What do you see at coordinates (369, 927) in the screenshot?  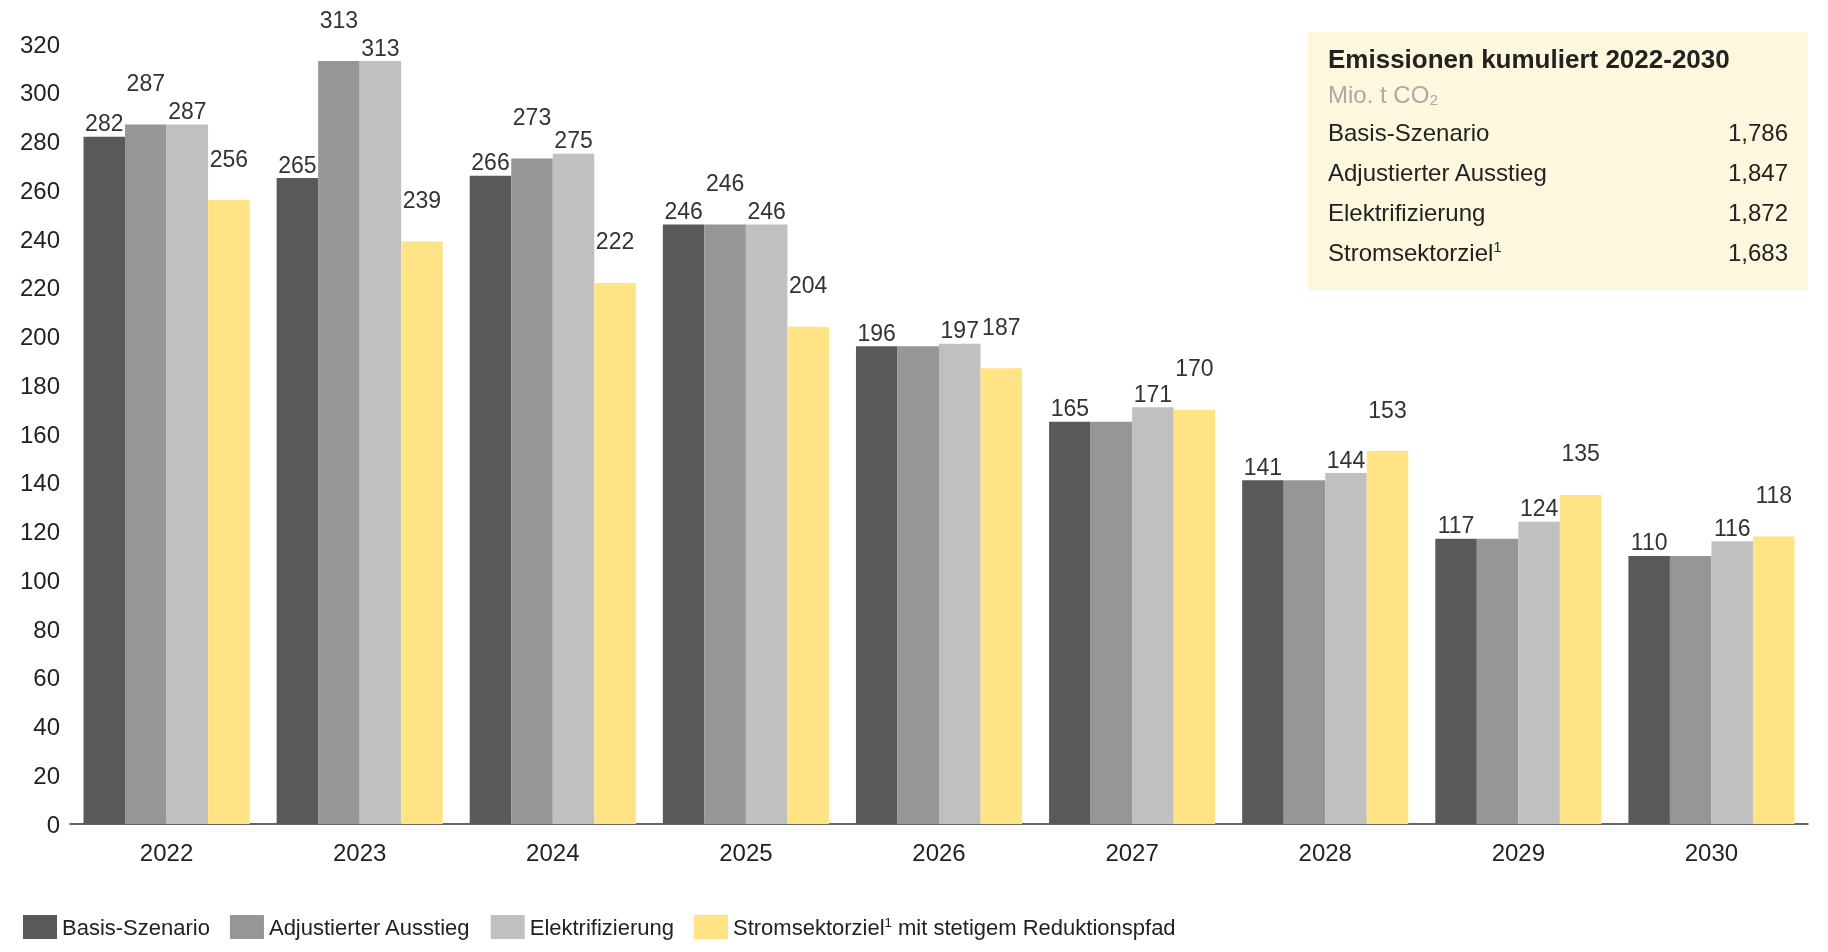 I see `legend-label: Adjustierter Ausstieg` at bounding box center [369, 927].